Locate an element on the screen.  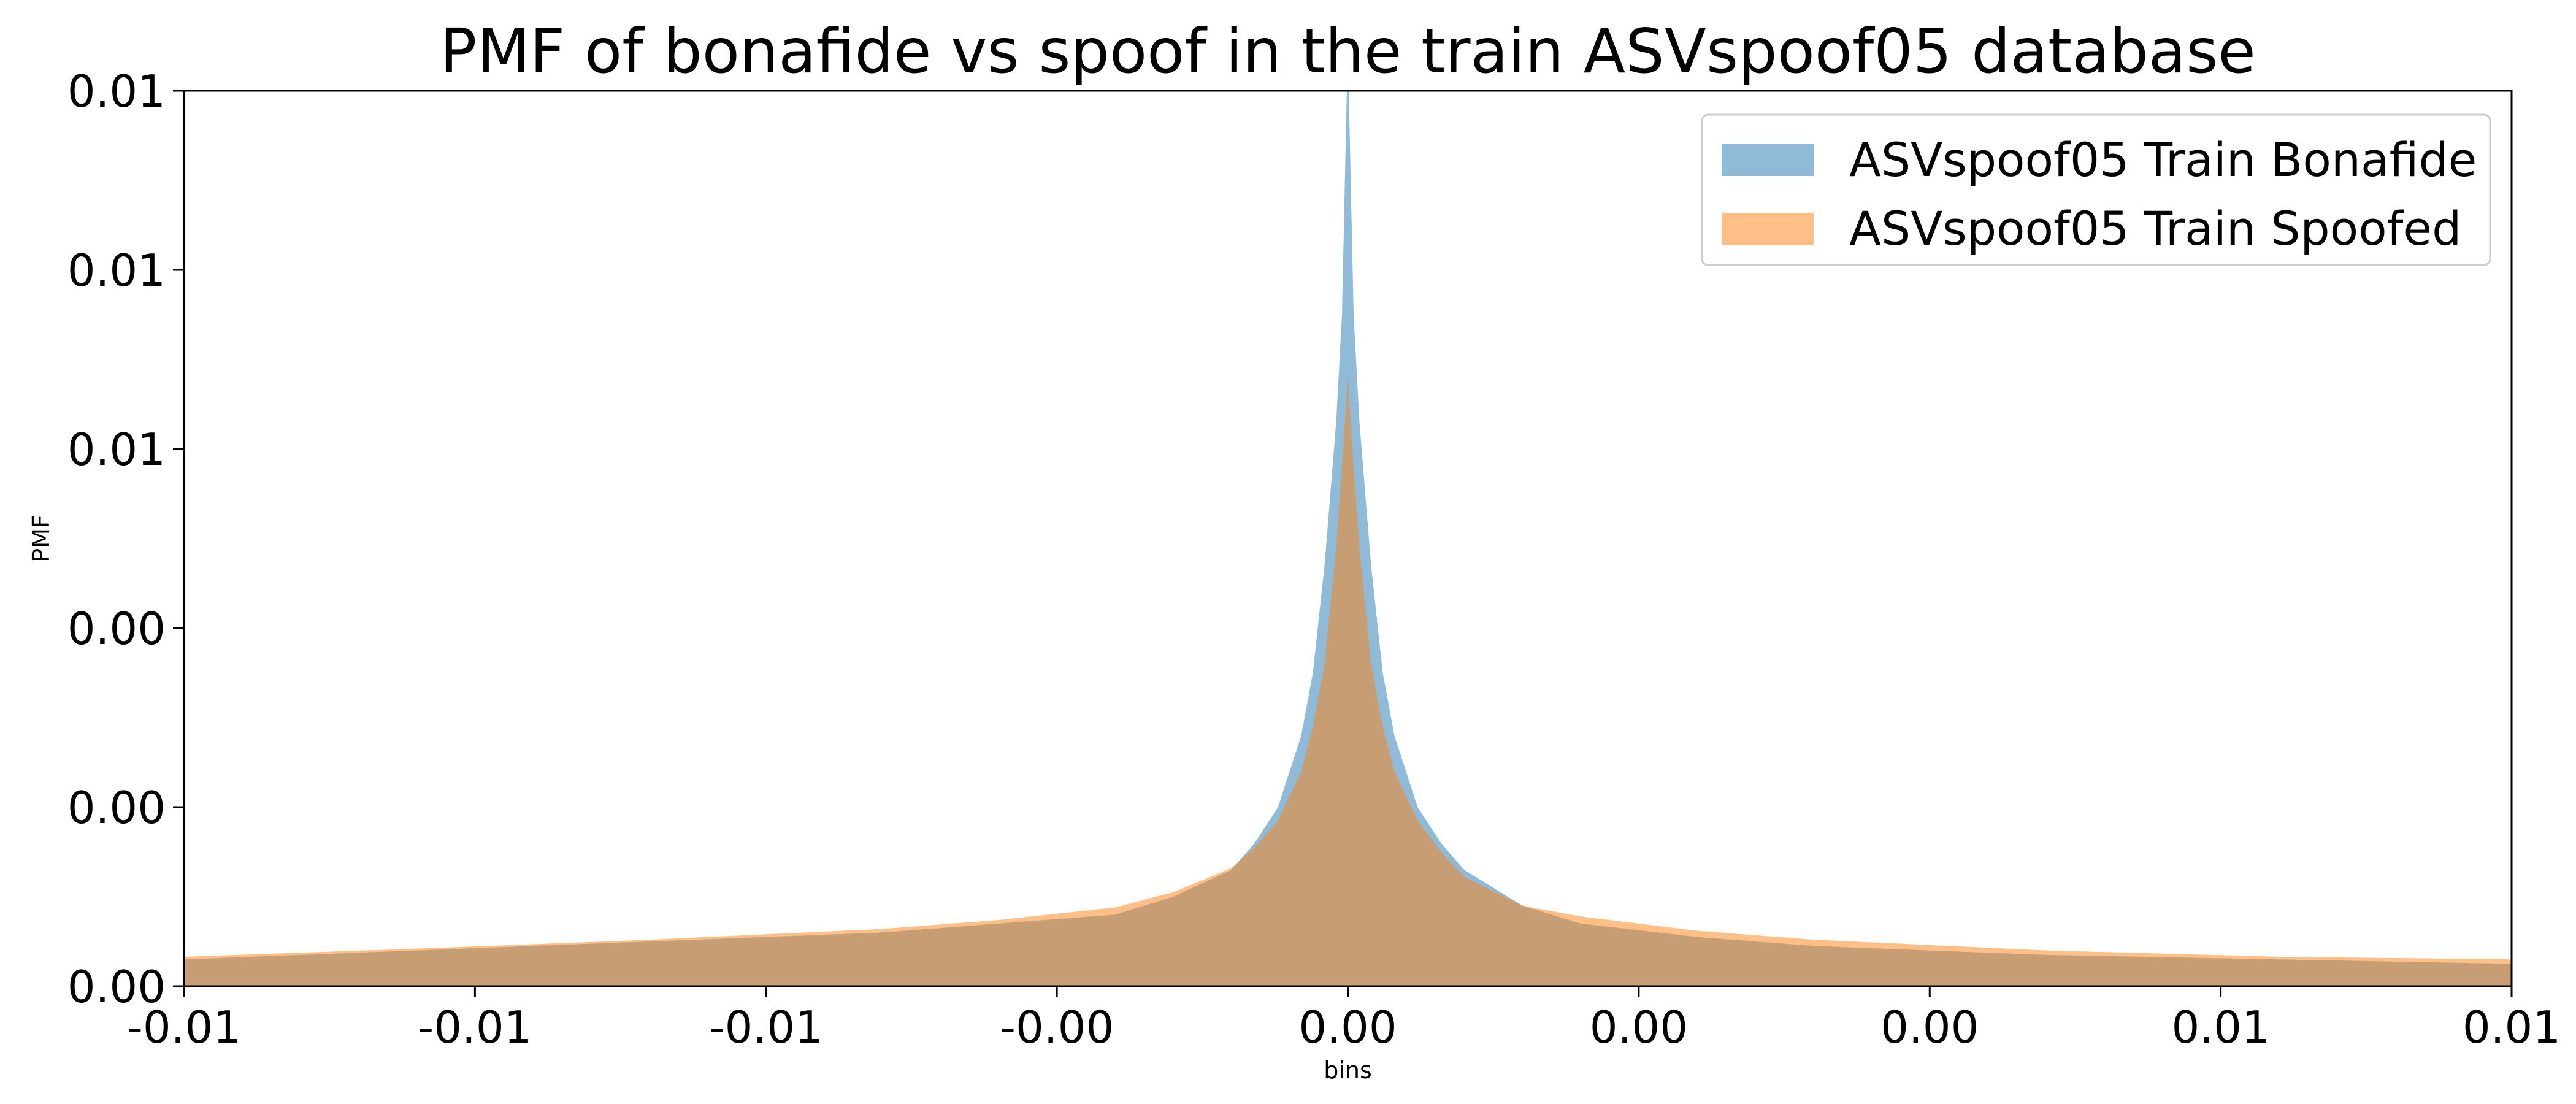
legend-label: ASVspoof05 Train Bonafide is located at coordinates (2163, 159).